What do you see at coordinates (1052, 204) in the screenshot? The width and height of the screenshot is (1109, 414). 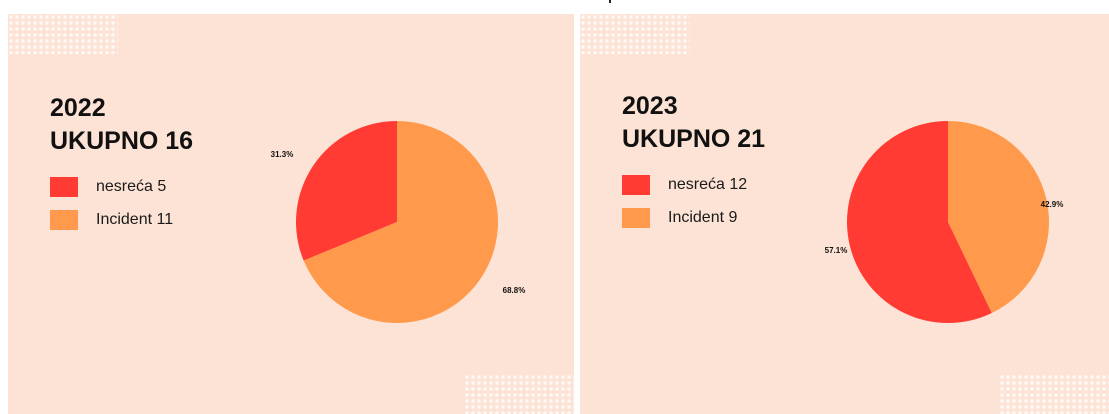 I see `pie-percent-label: 42.9%` at bounding box center [1052, 204].